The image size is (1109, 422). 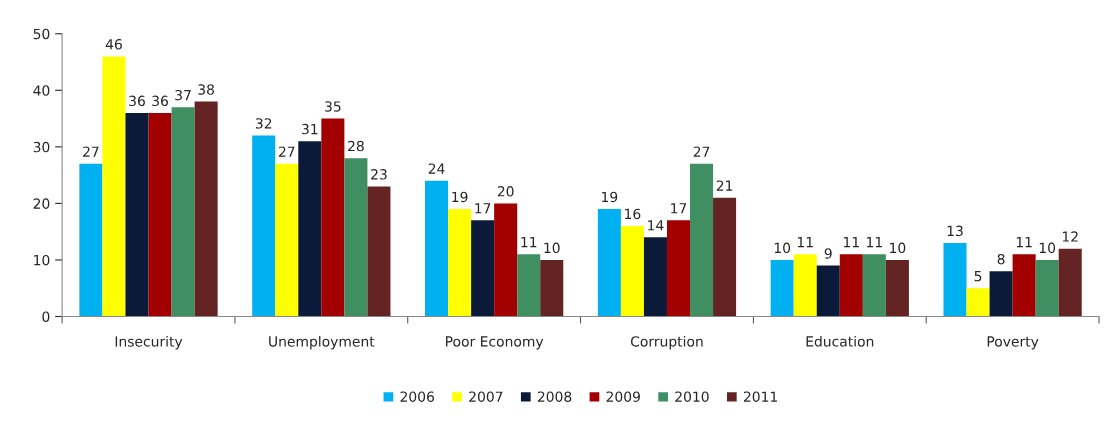 I want to click on x-tick-label: Education, so click(x=840, y=341).